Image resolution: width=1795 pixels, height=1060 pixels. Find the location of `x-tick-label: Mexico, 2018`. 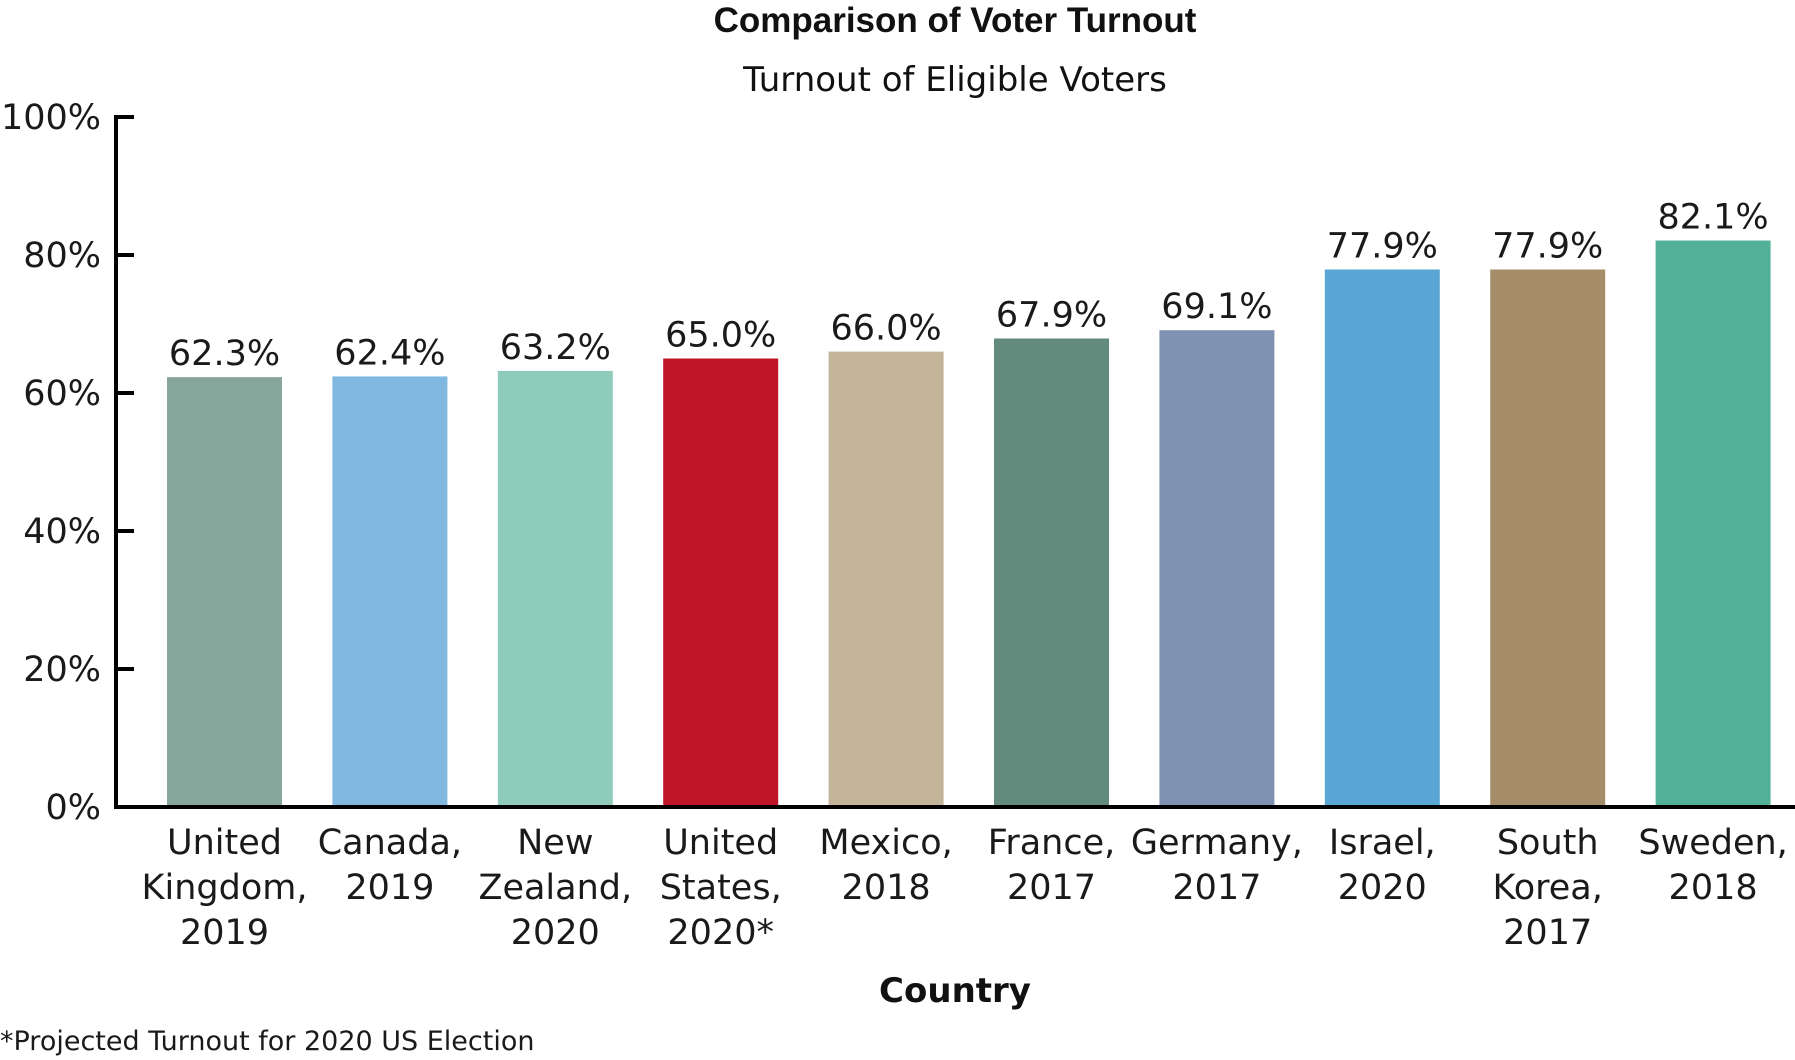

x-tick-label: Mexico, 2018 is located at coordinates (885, 865).